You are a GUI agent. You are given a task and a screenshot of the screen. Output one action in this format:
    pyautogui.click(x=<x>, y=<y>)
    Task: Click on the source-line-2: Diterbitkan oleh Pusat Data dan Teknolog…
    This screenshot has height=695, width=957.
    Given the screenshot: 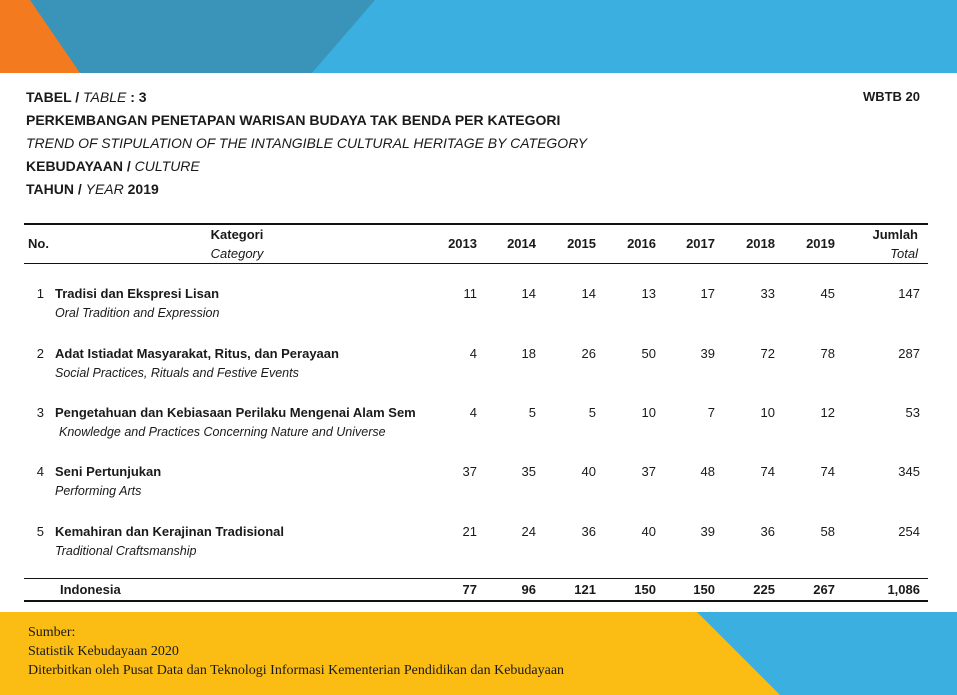 What is the action you would take?
    pyautogui.click(x=296, y=670)
    